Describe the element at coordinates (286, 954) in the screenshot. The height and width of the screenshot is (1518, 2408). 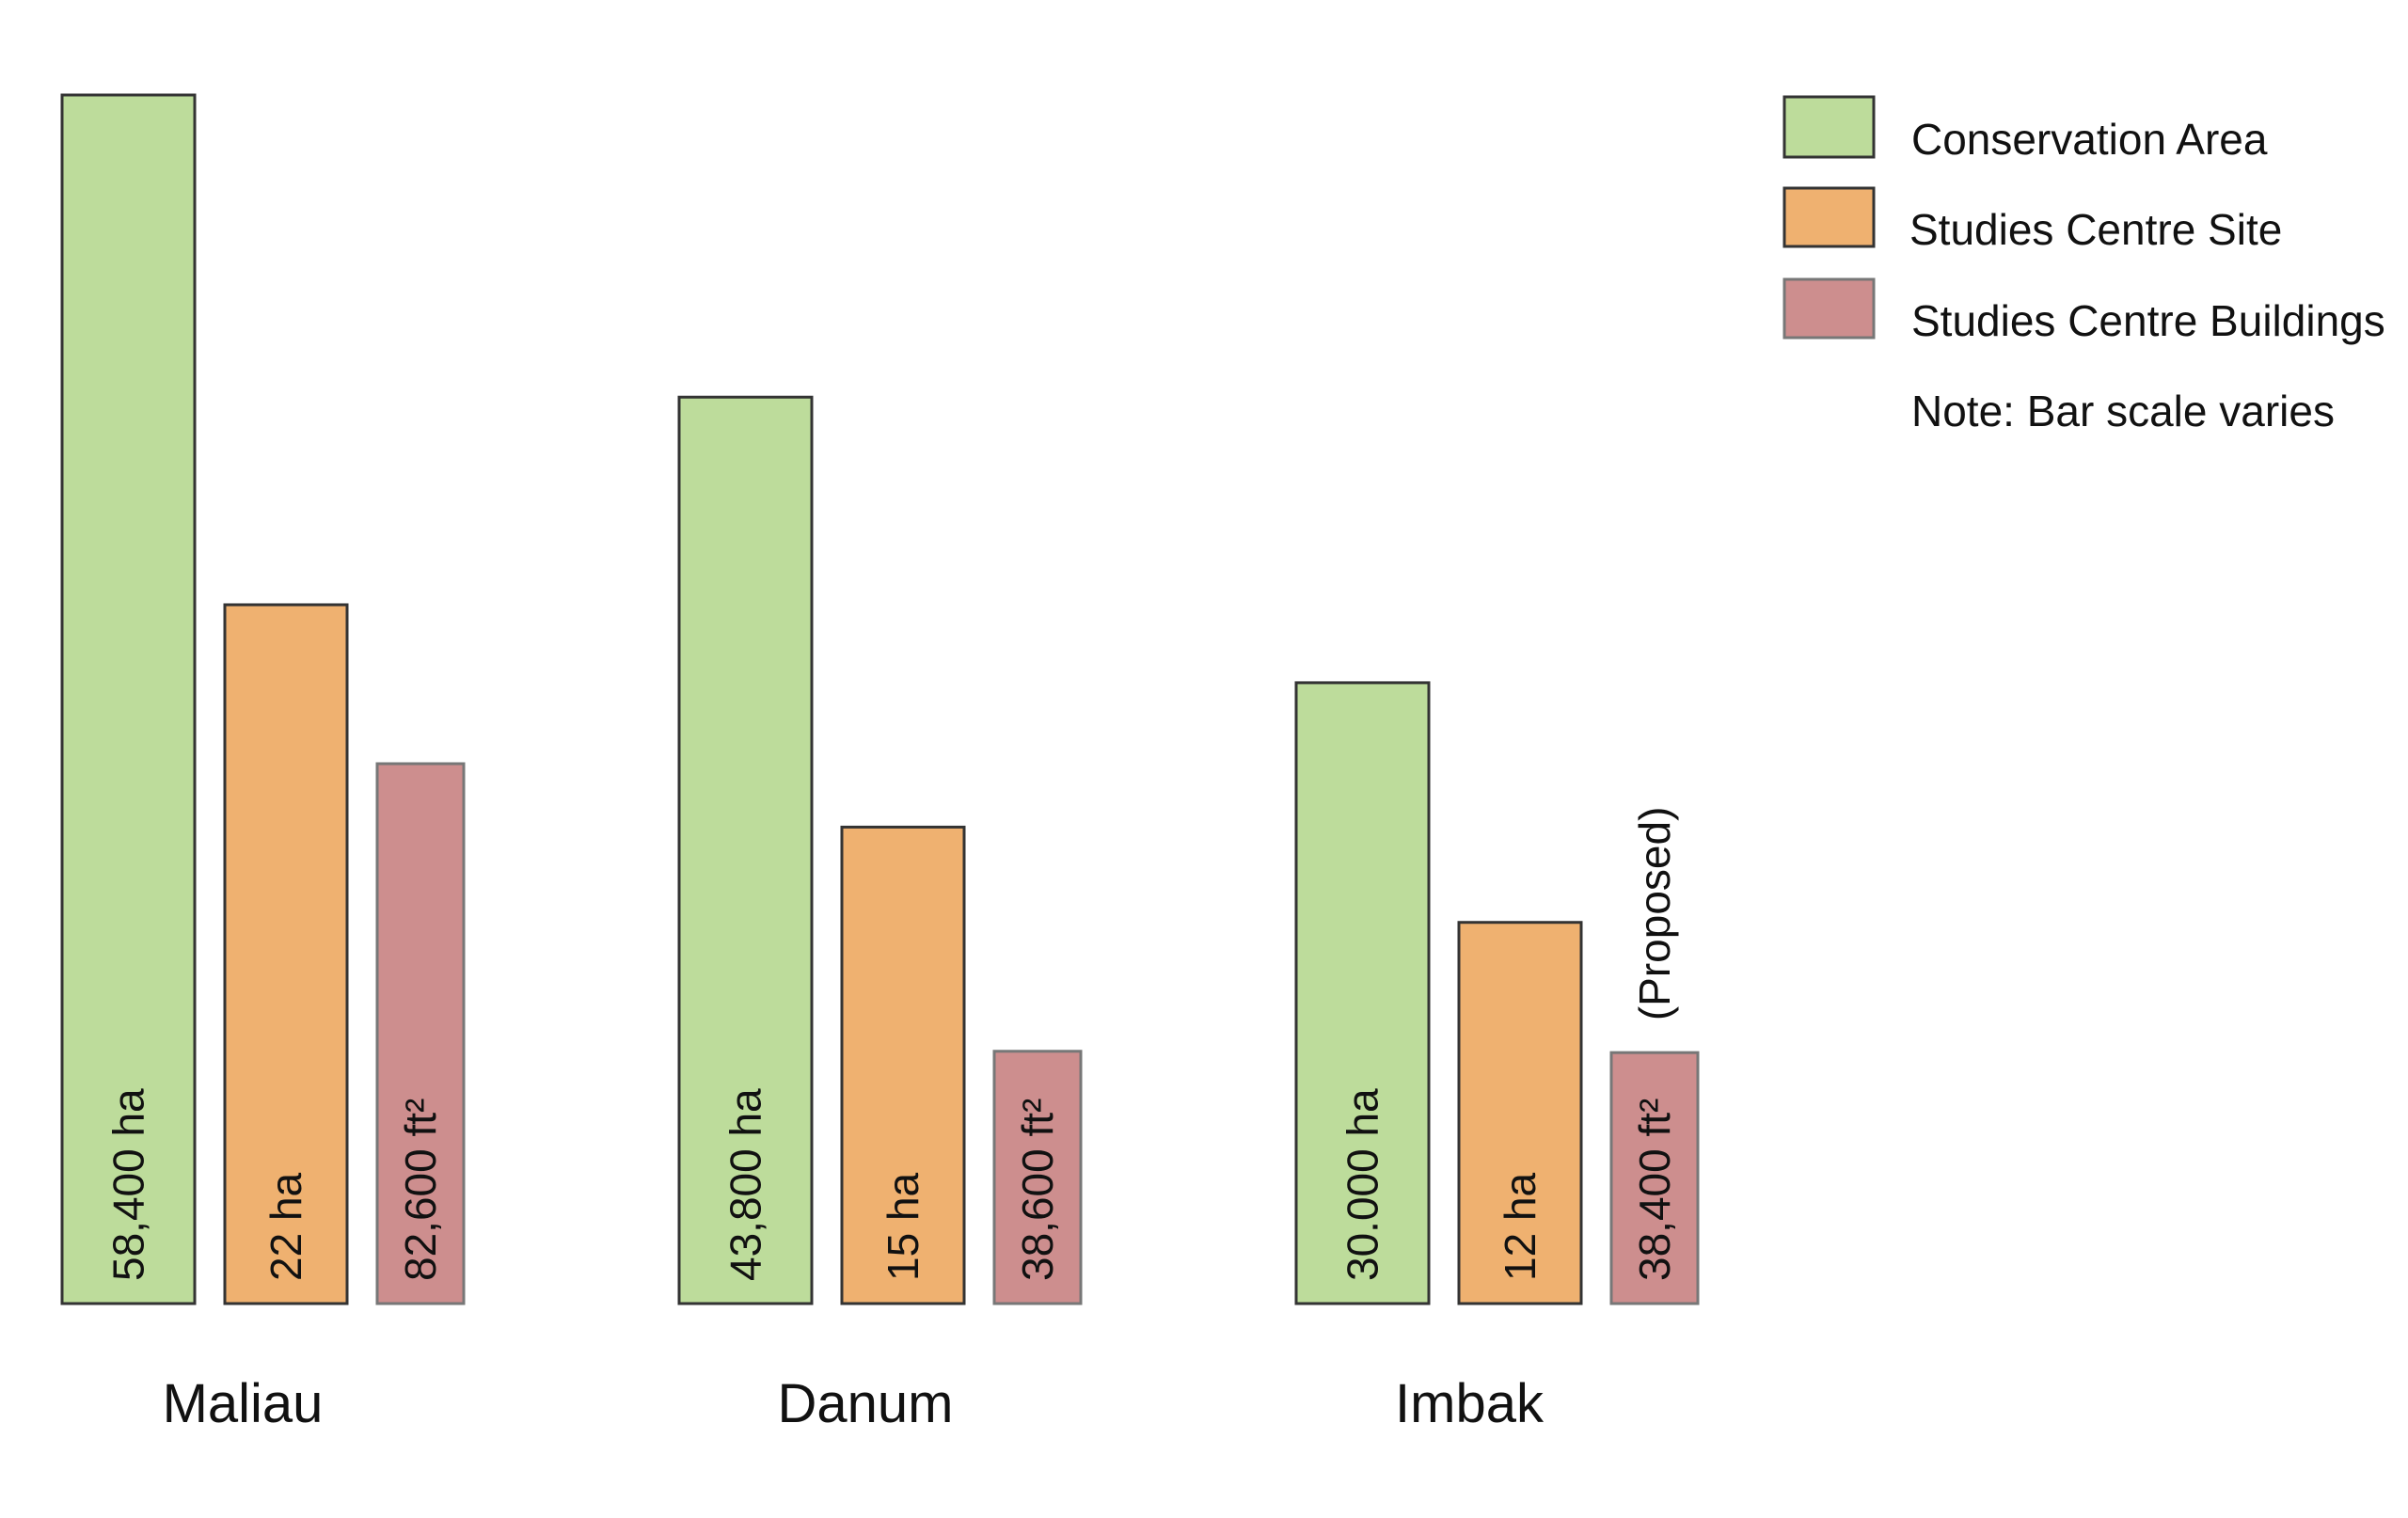
I see `bar-maliau-studies-centre-site` at that location.